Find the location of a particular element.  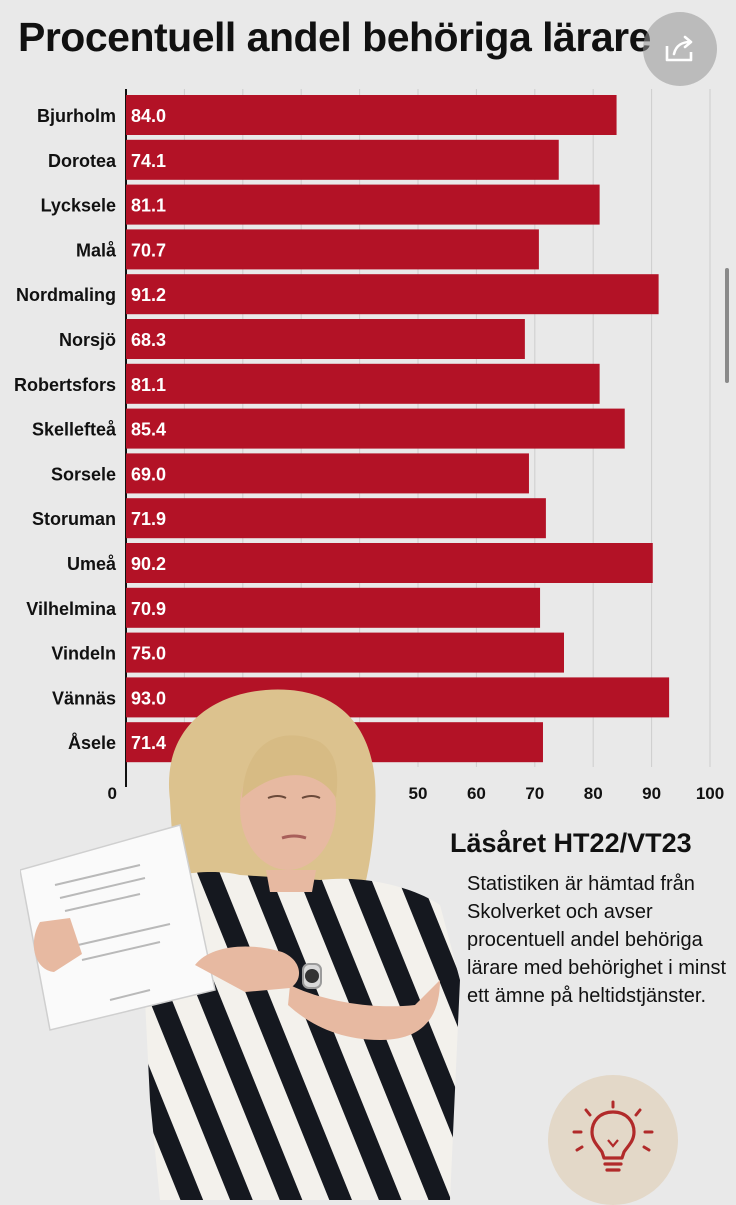

data-label: 75.0 is located at coordinates (148, 654).